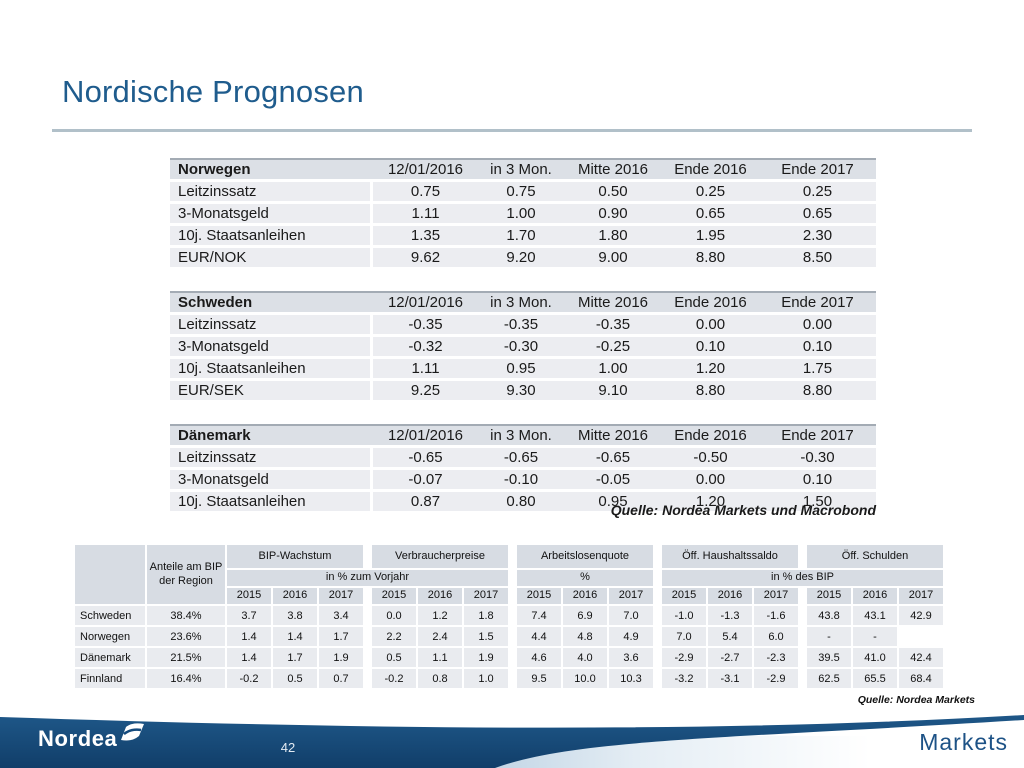  Describe the element at coordinates (341, 596) in the screenshot. I see `year-header: 2017` at that location.